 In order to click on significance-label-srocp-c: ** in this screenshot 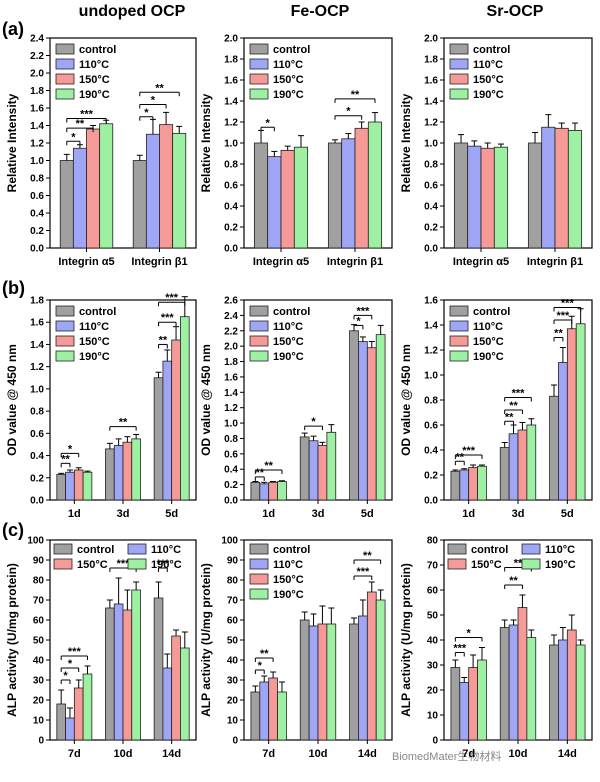, I will do `click(518, 564)`.